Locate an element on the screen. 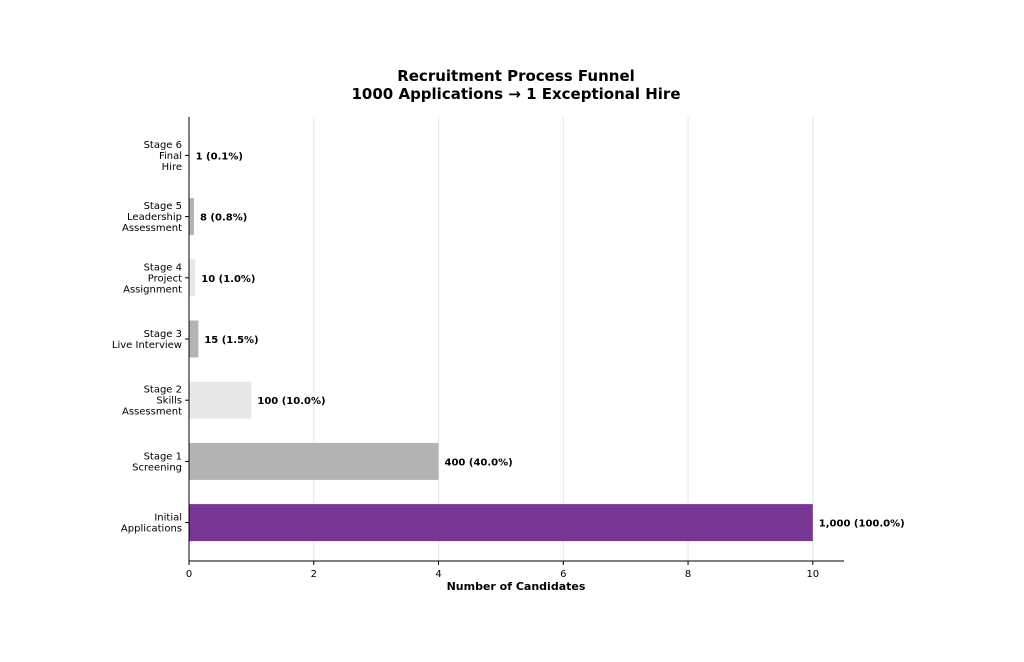 The width and height of the screenshot is (1024, 662). category-label: Initial is located at coordinates (168, 518).